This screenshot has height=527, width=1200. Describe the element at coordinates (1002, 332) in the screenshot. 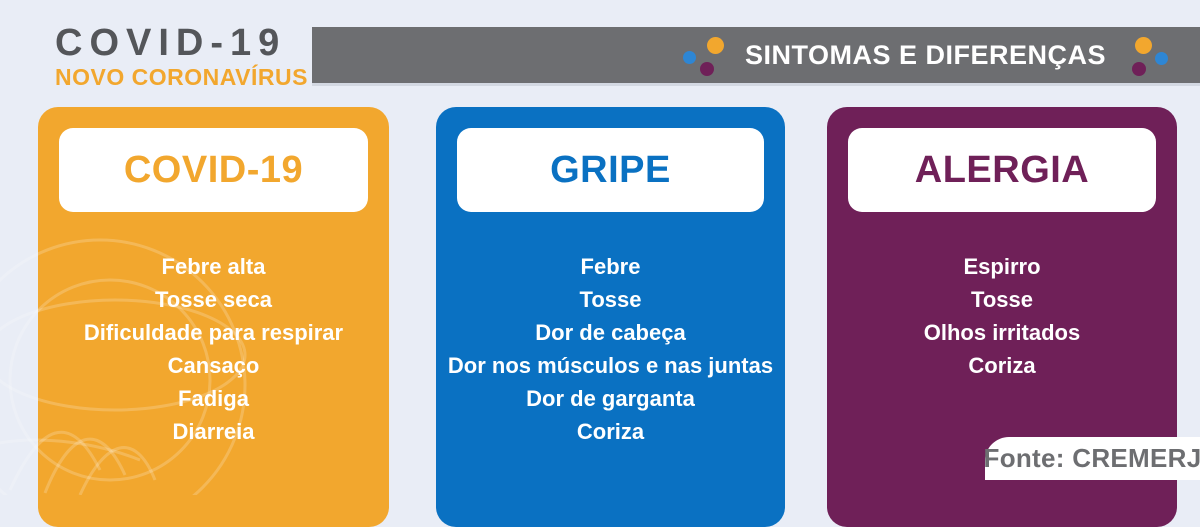

I see `symptom-item: Olhos irritados` at that location.